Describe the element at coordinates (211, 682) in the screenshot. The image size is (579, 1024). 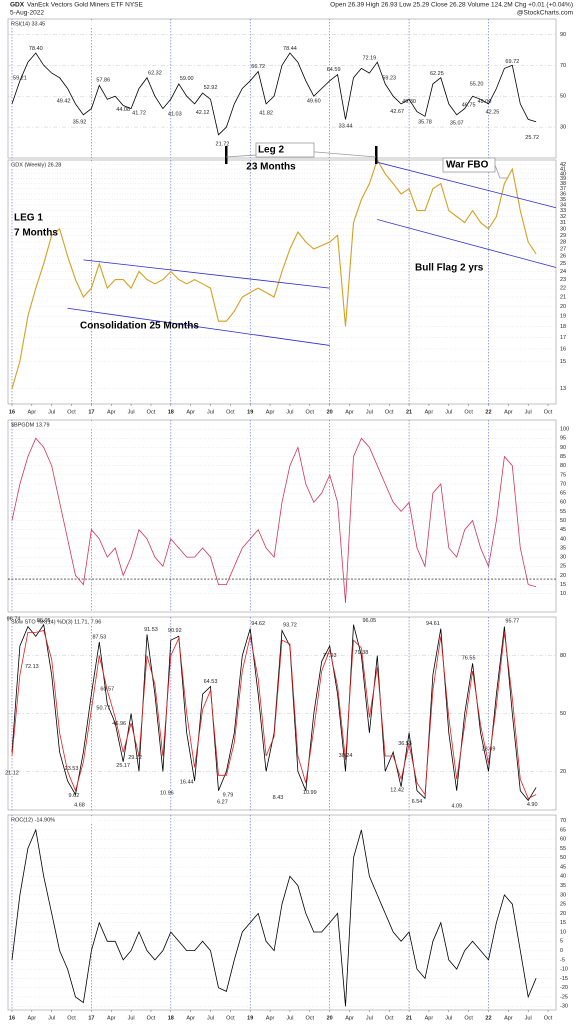
I see `point-label: 64.53` at that location.